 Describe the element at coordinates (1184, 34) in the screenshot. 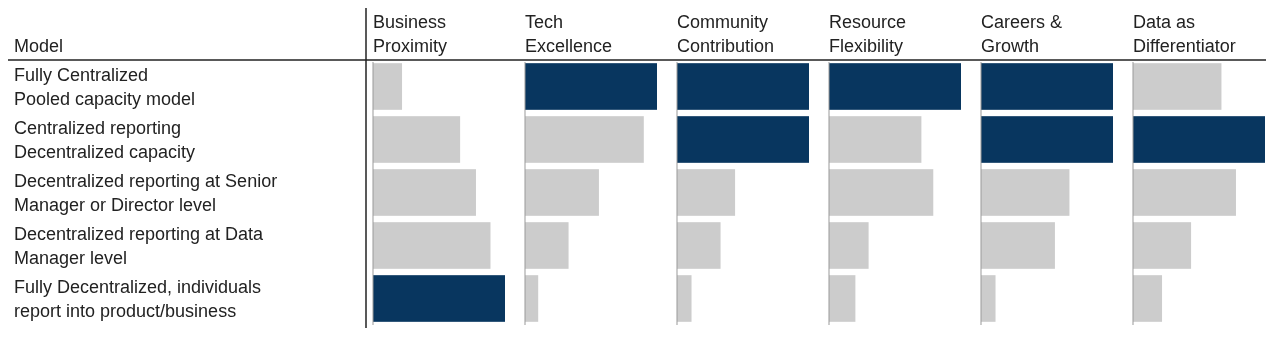

I see `chart-title: Data as Differentiator` at that location.